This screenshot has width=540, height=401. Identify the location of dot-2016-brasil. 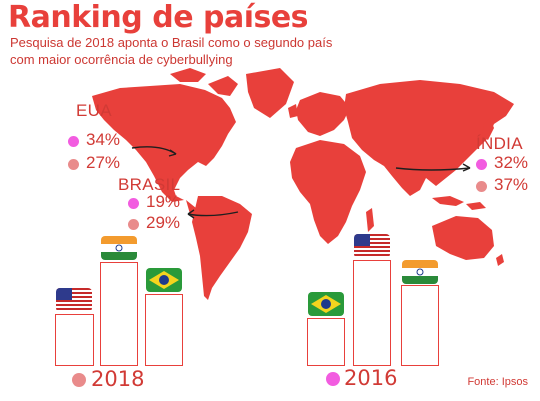
(133, 203).